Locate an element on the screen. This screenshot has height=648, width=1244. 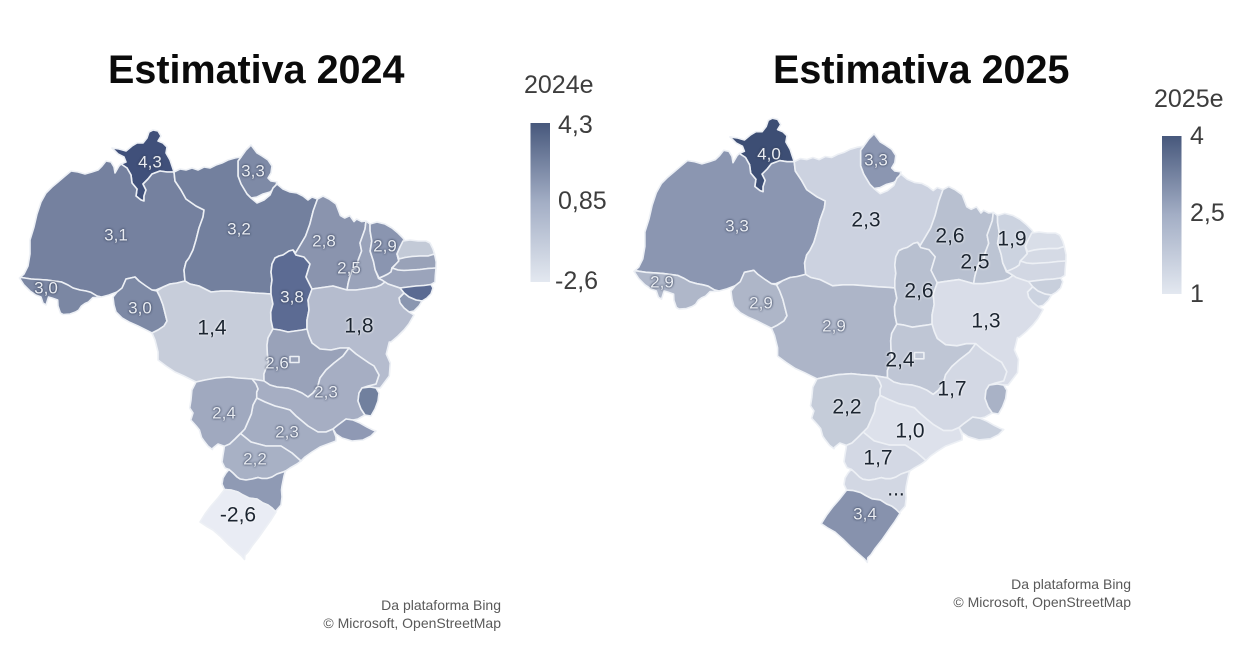
svg-text: 1,0 is located at coordinates (909, 431).